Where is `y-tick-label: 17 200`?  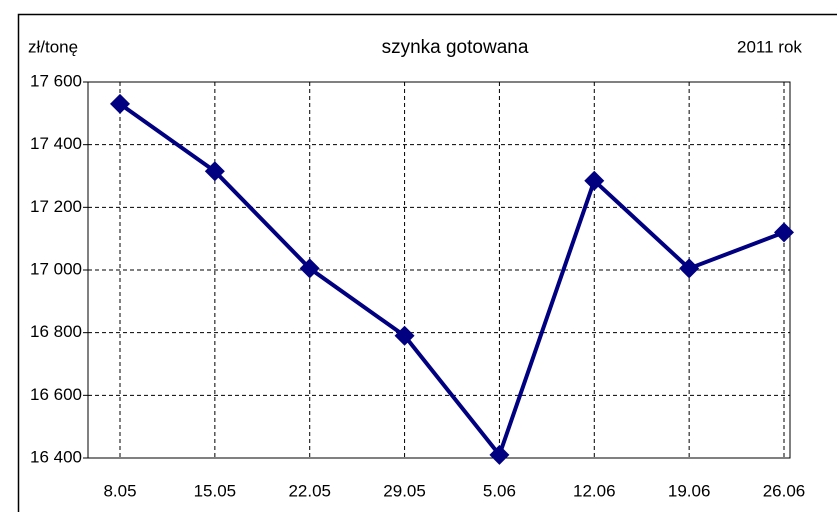 y-tick-label: 17 200 is located at coordinates (56, 206).